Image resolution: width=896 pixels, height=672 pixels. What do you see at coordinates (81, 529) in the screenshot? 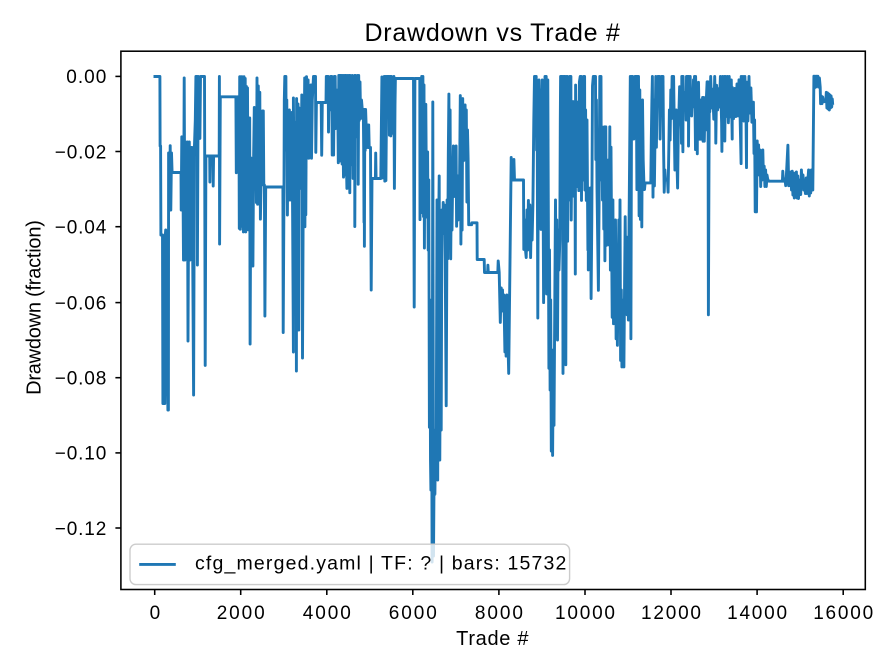
I see `svg-text: −0.12` at bounding box center [81, 529].